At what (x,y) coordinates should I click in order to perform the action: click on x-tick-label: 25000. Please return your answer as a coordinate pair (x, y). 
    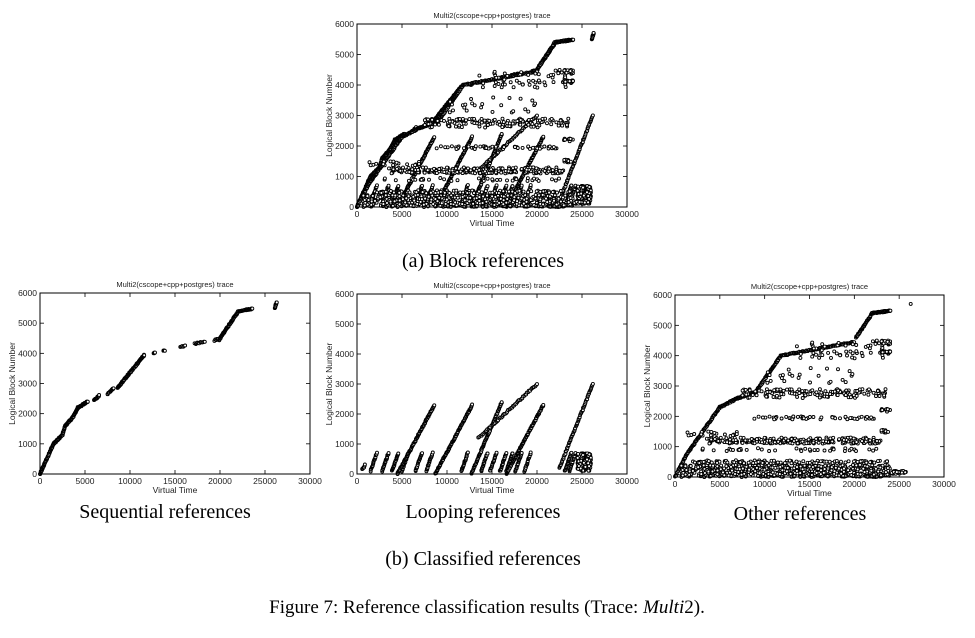
    Looking at the image, I should click on (582, 481).